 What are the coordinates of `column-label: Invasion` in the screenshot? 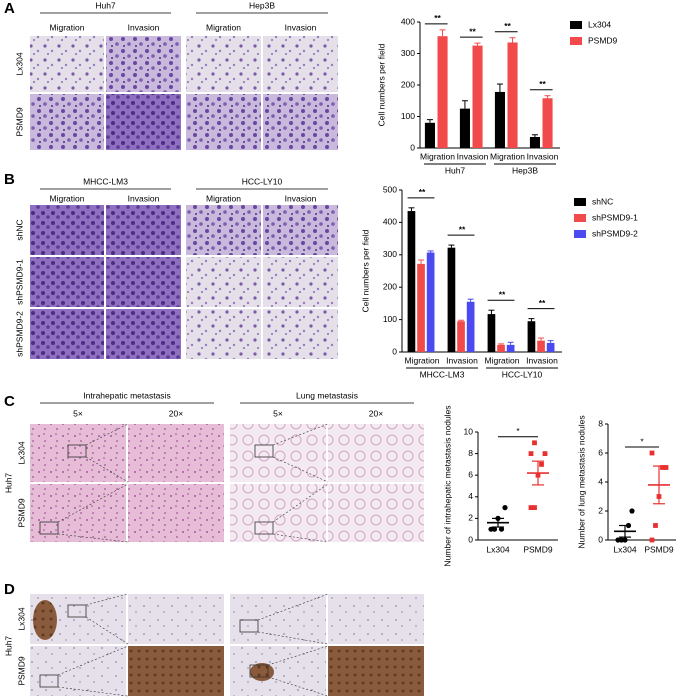 It's located at (301, 198).